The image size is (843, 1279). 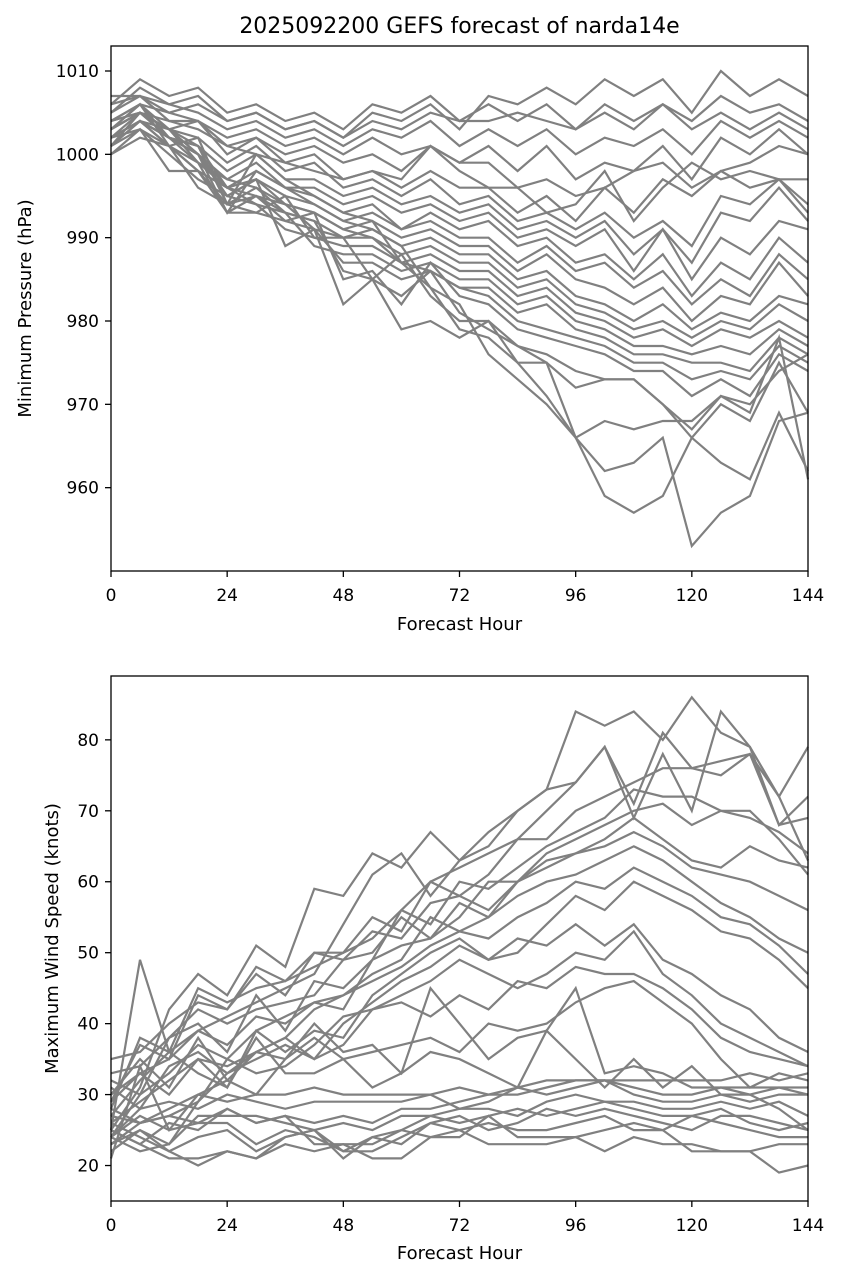 I want to click on wind-y-tick-label: 80, so click(x=88, y=741).